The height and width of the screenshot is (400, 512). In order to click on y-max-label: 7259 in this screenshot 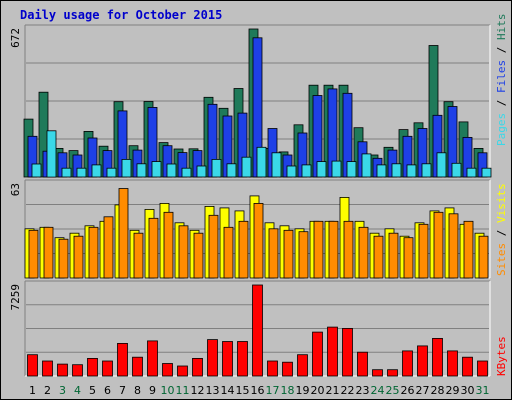, I will do `click(15, 297)`.